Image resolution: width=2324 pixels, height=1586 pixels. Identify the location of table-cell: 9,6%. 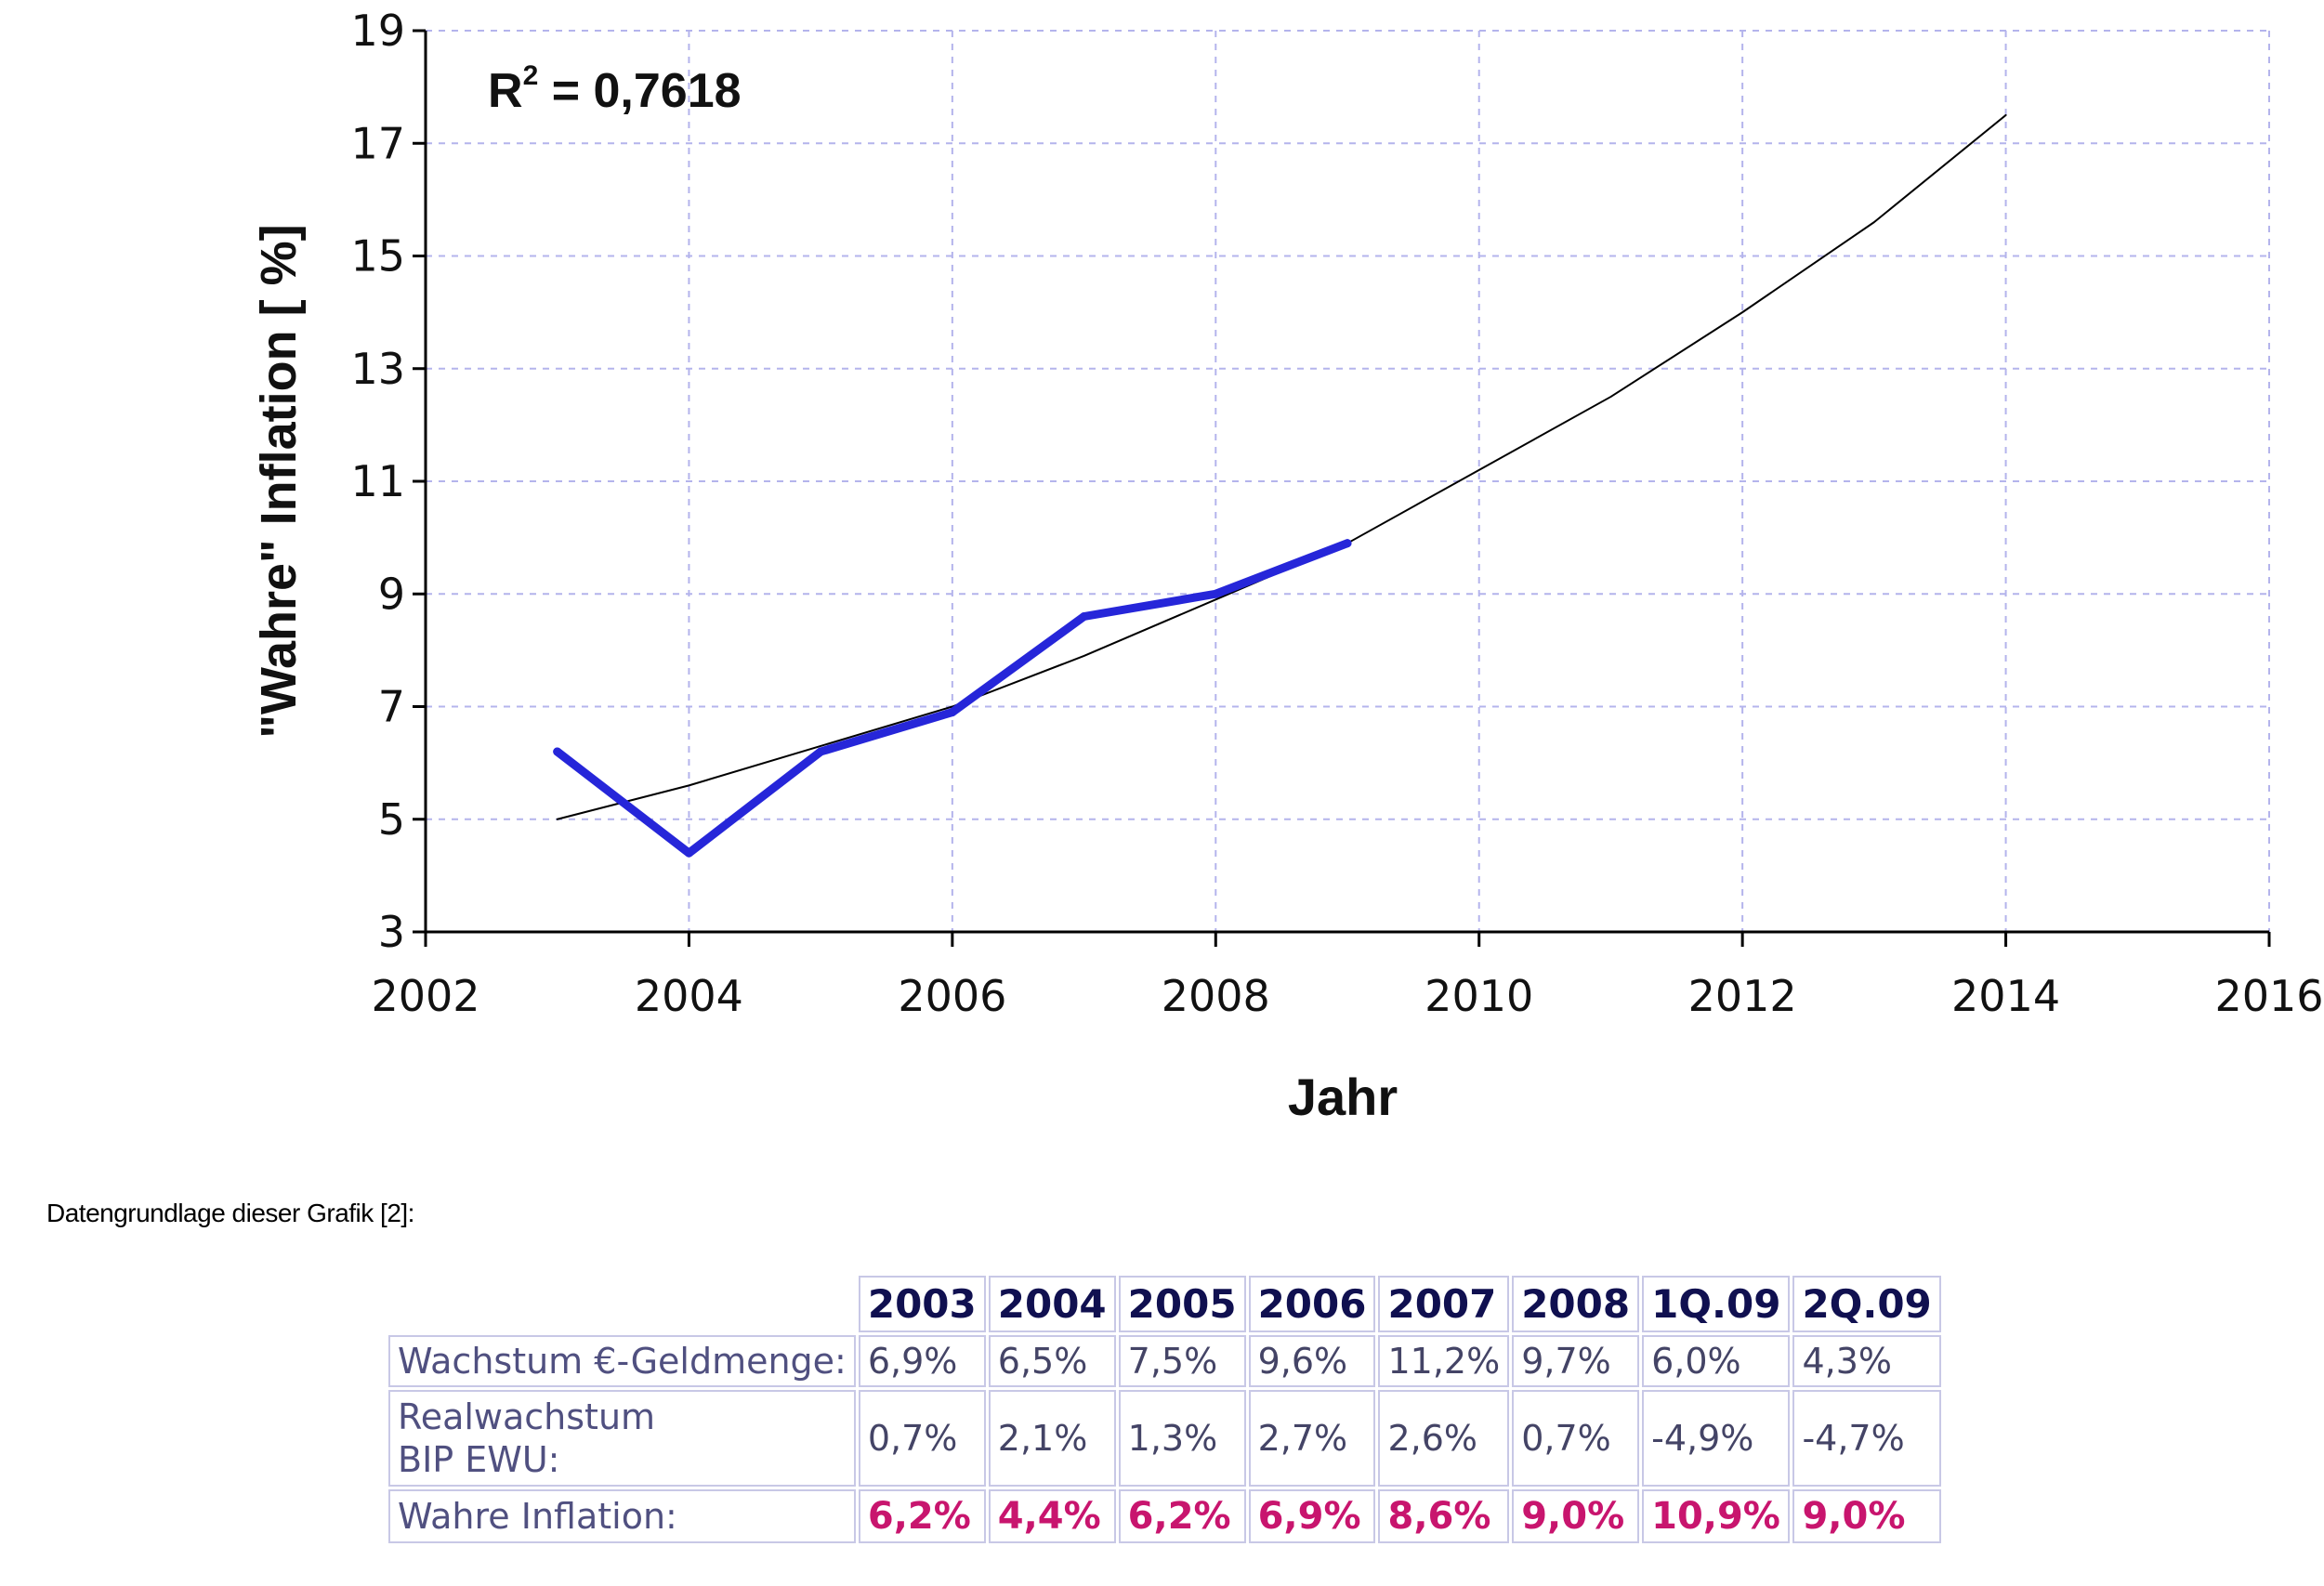
(1312, 1361).